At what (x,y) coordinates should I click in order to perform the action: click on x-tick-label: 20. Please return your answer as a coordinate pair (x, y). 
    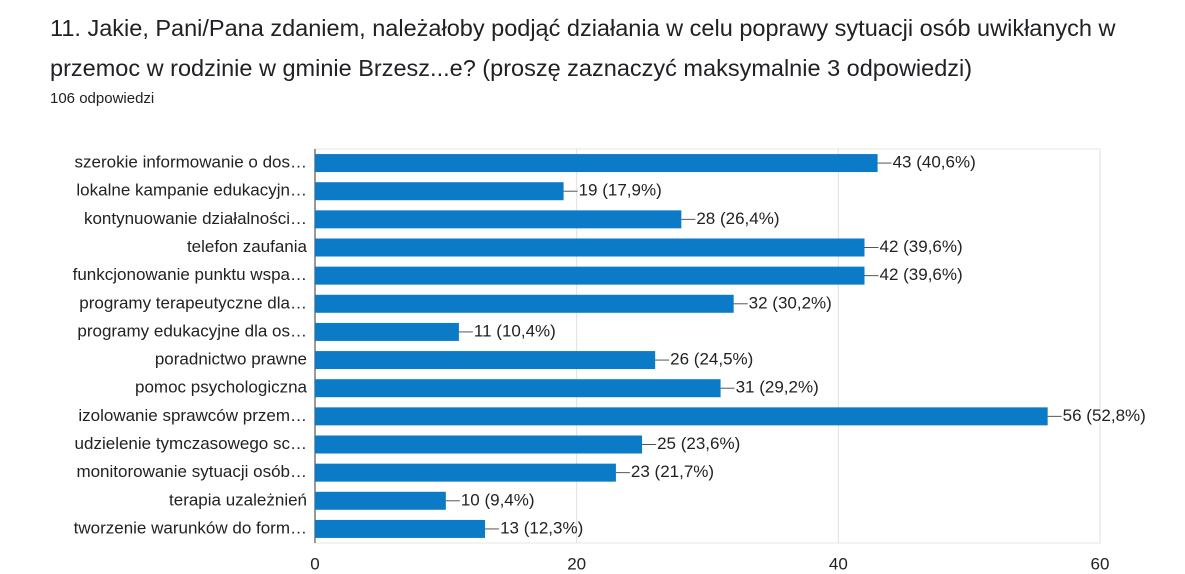
    Looking at the image, I should click on (576, 563).